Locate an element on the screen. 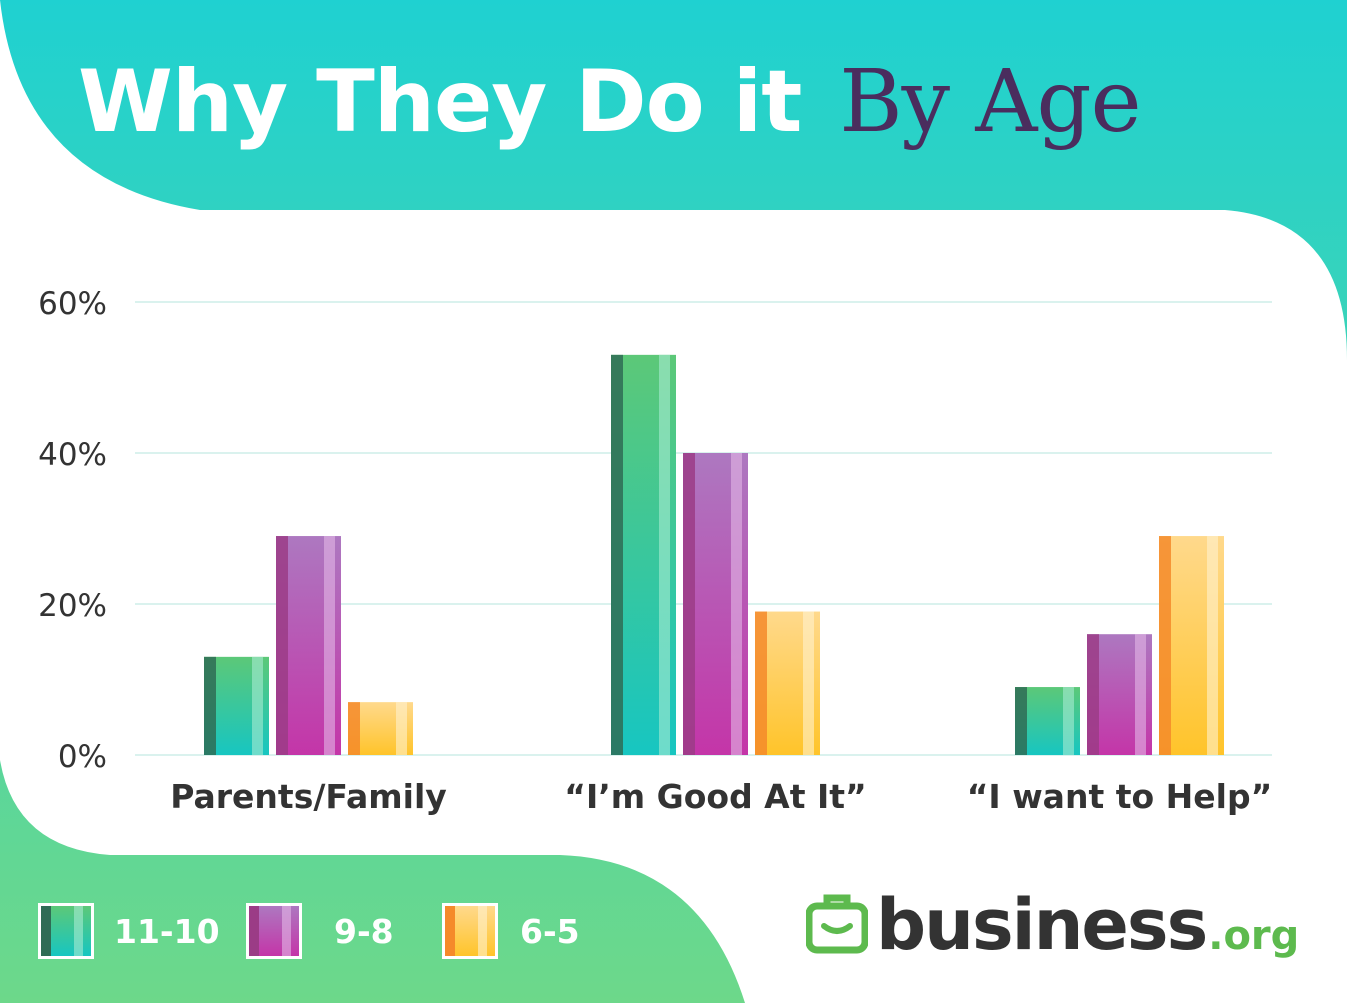  y-tick-label: 0% is located at coordinates (82, 757).